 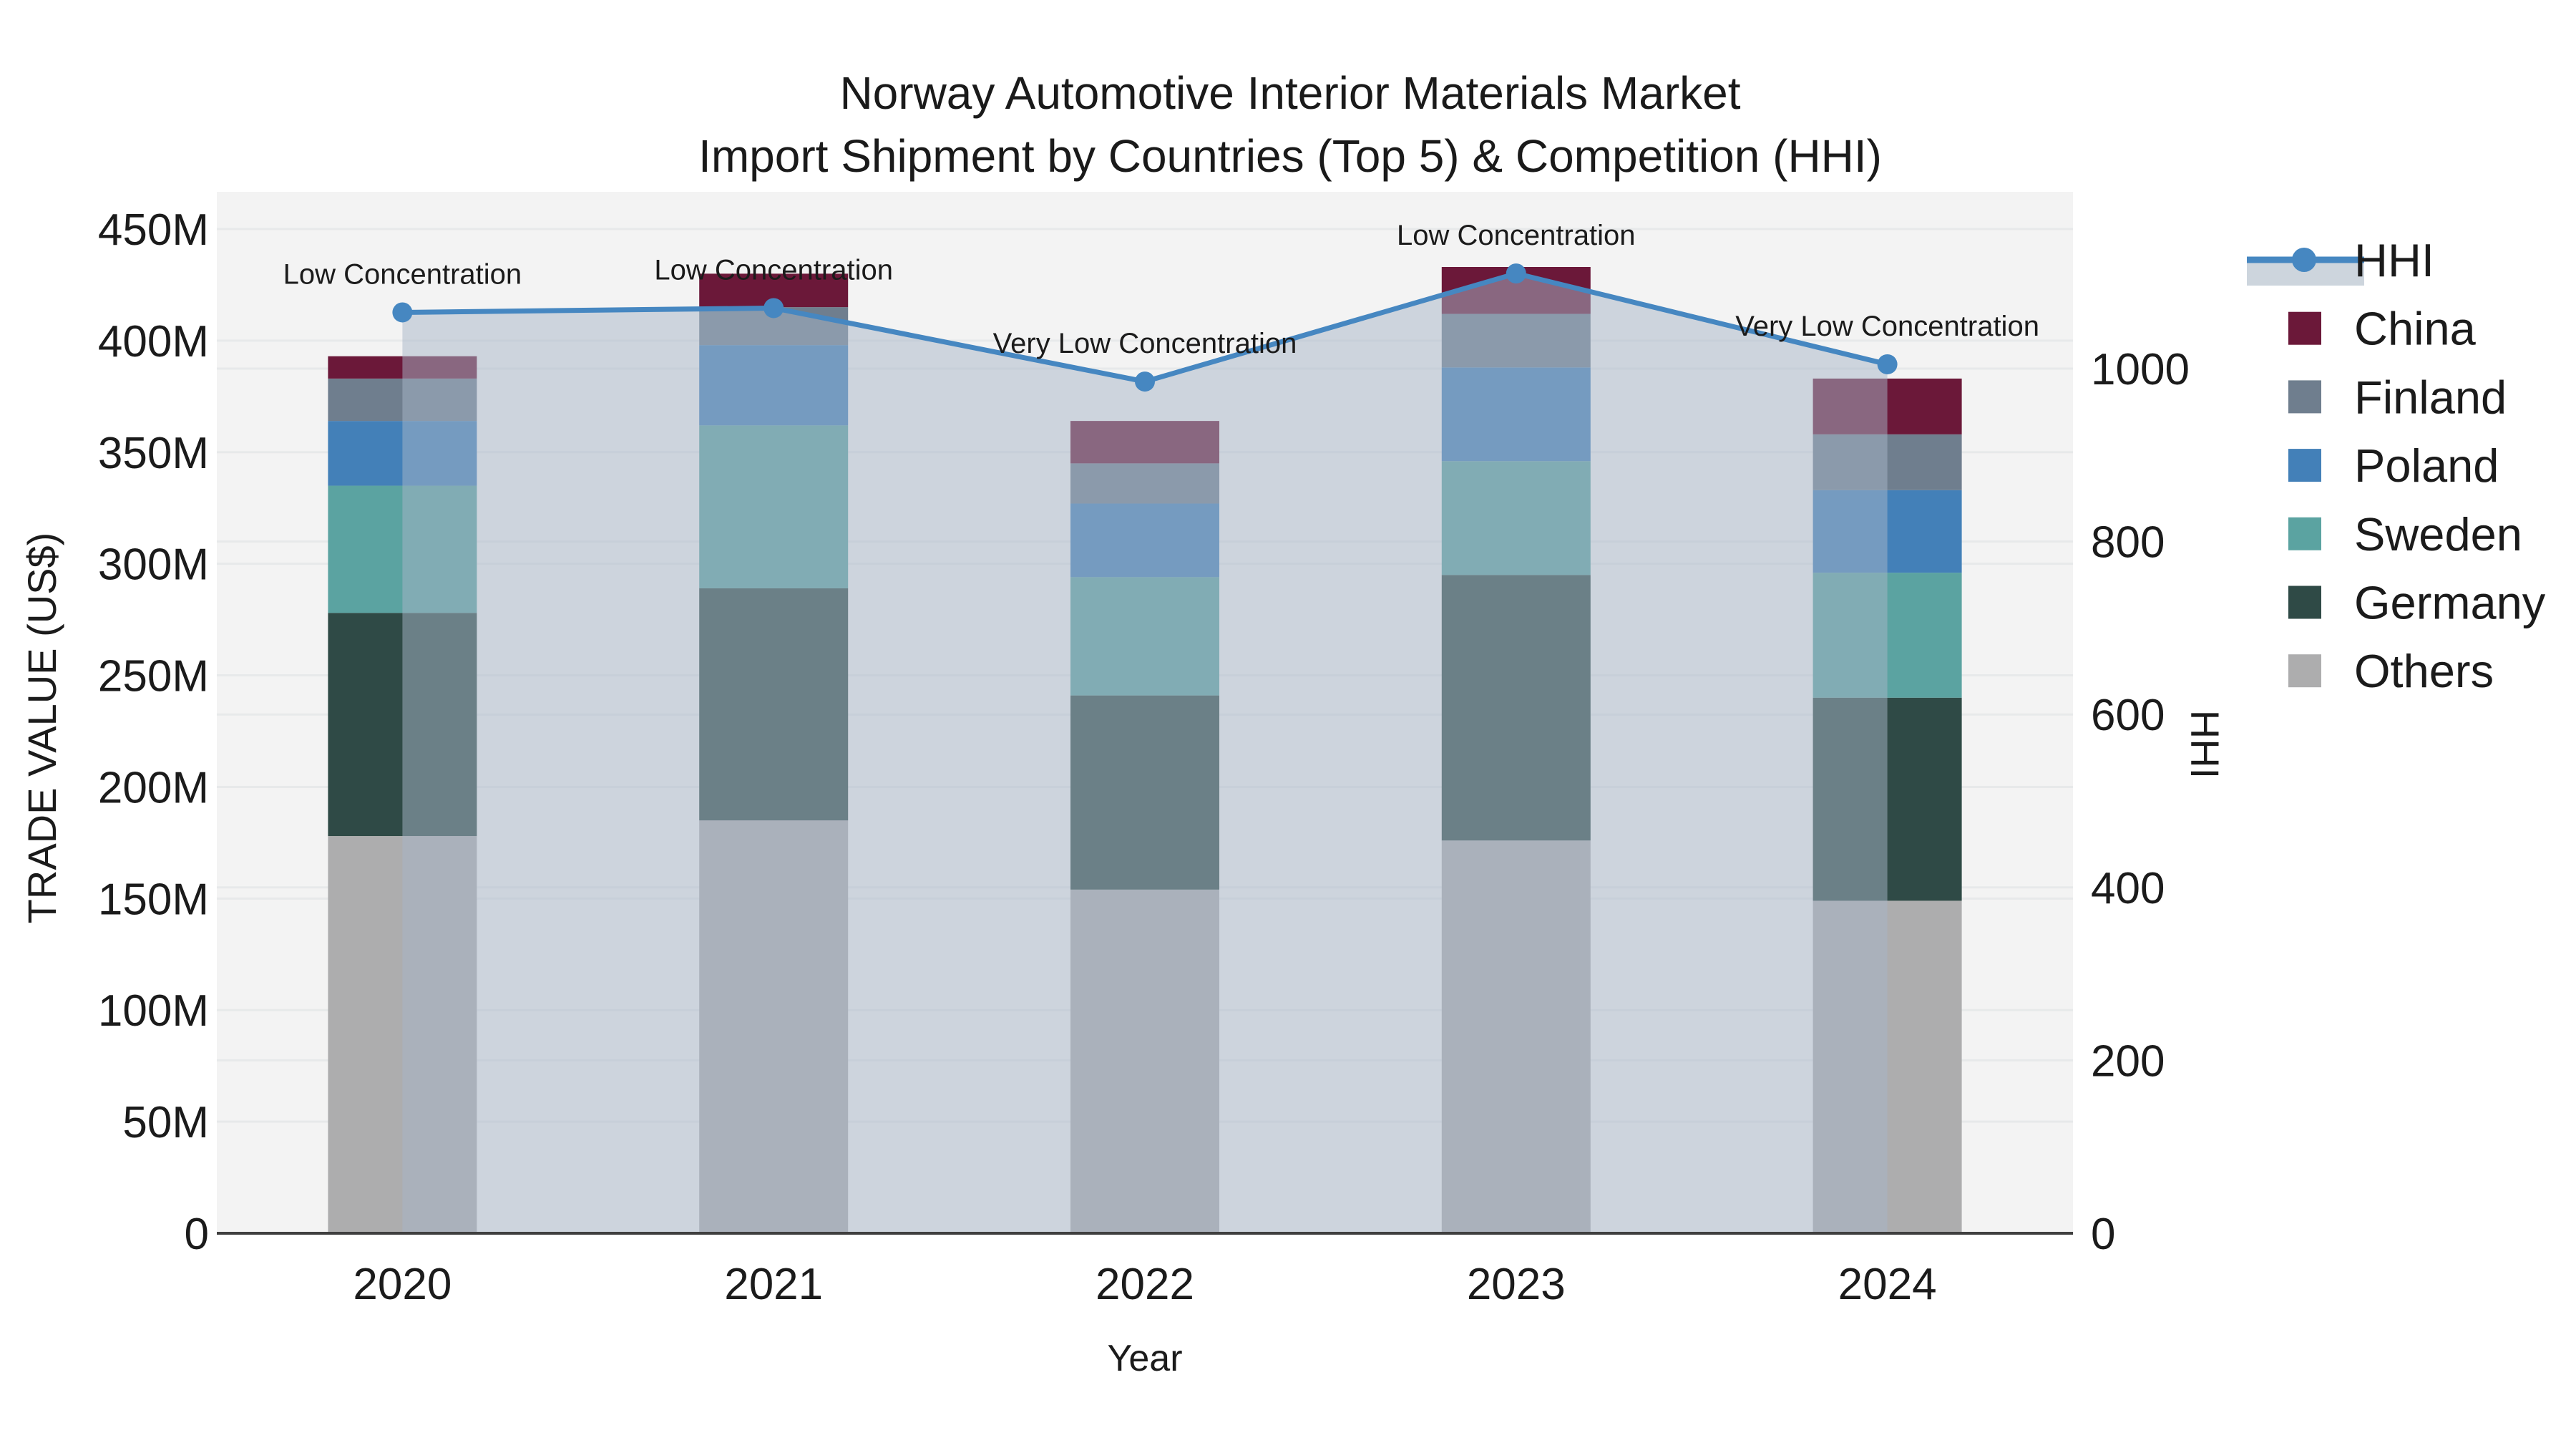 I want to click on y-right-tick-200: 200, so click(x=2128, y=1061).